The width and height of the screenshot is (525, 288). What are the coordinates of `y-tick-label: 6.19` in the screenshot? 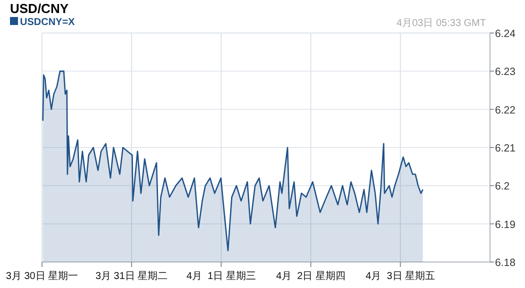 It's located at (505, 224).